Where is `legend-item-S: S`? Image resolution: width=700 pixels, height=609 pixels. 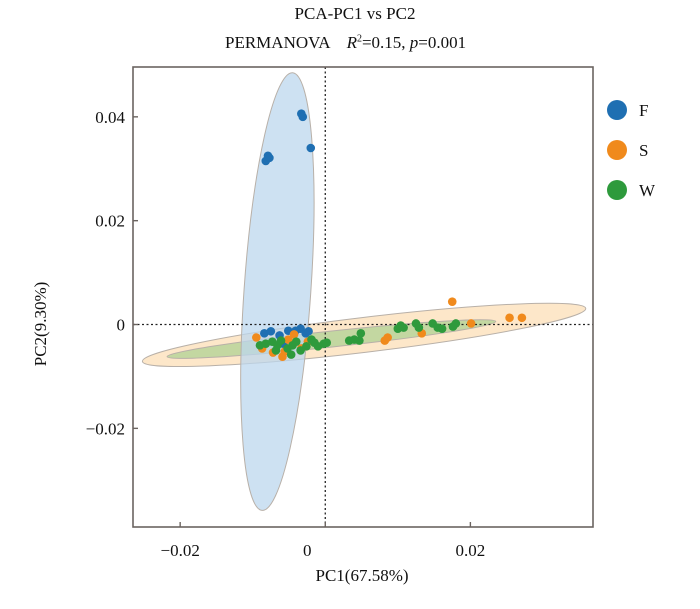 legend-item-S: S is located at coordinates (627, 150).